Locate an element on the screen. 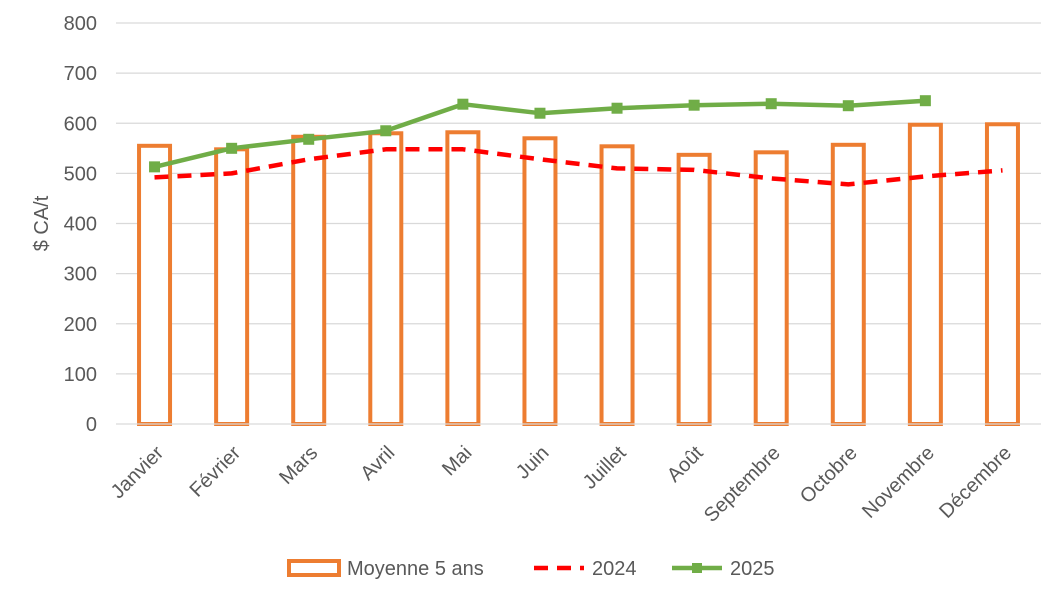  x-tick-label: Avril is located at coordinates (378, 463).